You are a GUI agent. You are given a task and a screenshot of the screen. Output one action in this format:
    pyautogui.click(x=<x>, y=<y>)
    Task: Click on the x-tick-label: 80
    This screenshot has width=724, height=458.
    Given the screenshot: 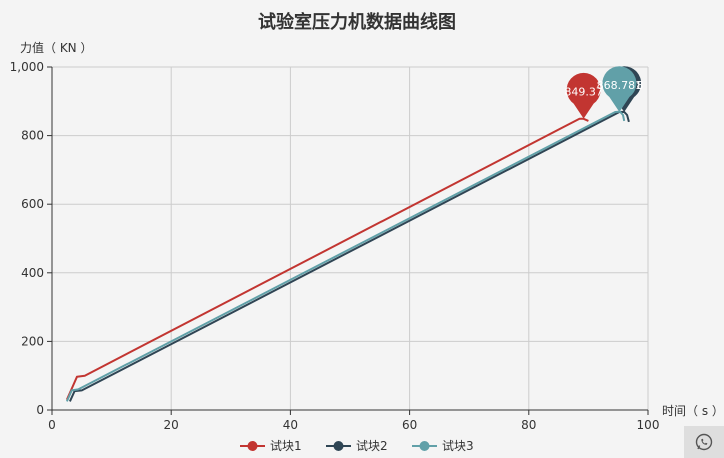 What is the action you would take?
    pyautogui.click(x=528, y=425)
    